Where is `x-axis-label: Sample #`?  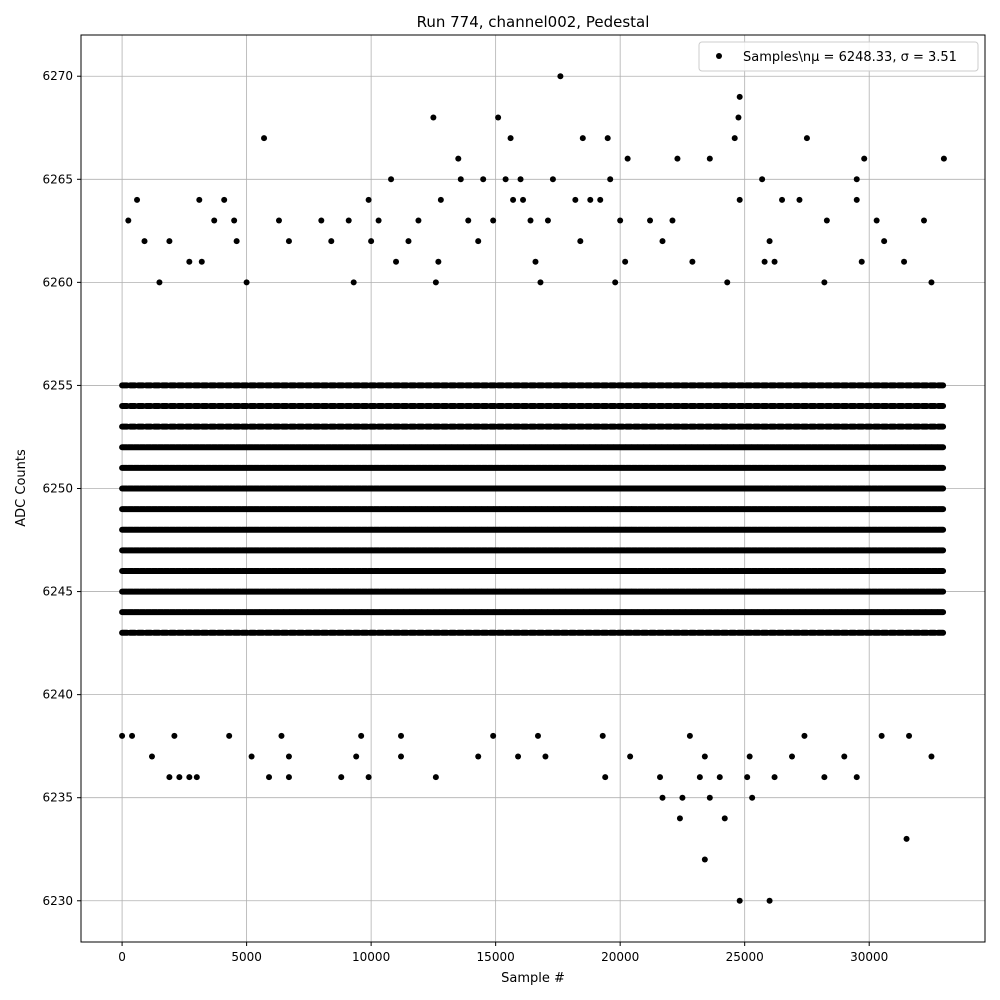 x-axis-label: Sample # is located at coordinates (533, 978).